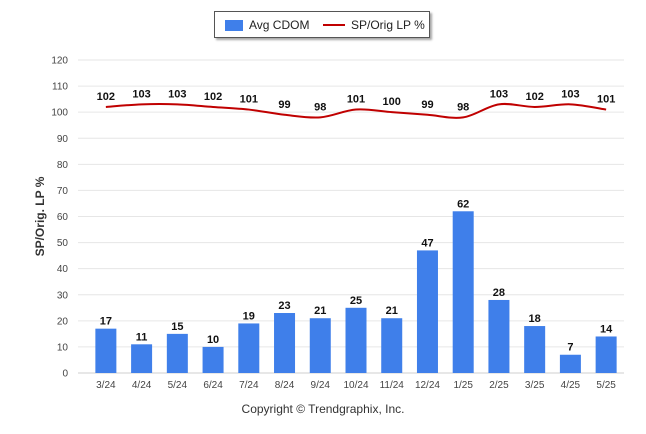 Image resolution: width=646 pixels, height=434 pixels. What do you see at coordinates (63, 191) in the screenshot?
I see `y-tick-label: 70` at bounding box center [63, 191].